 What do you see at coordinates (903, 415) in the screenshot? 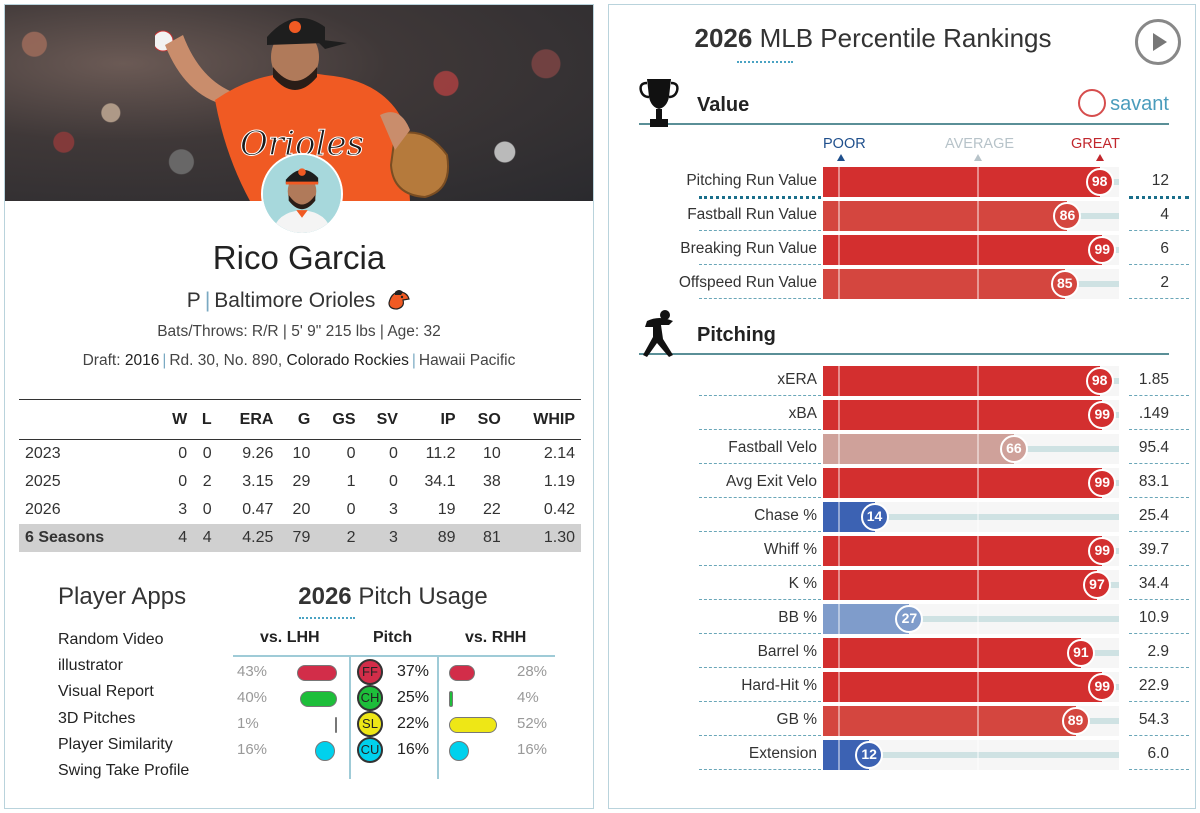
I see `percentile-row: xBA 99 .149` at bounding box center [903, 415].